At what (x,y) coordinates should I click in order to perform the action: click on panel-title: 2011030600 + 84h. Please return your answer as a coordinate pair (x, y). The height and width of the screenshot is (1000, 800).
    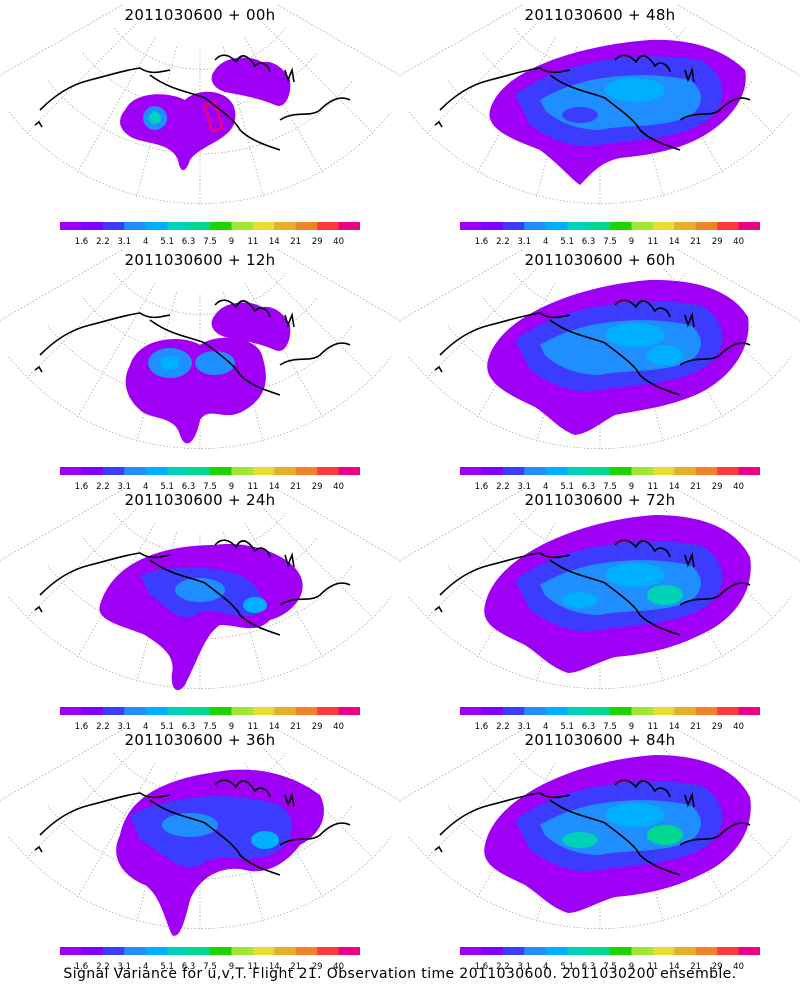
    Looking at the image, I should click on (600, 740).